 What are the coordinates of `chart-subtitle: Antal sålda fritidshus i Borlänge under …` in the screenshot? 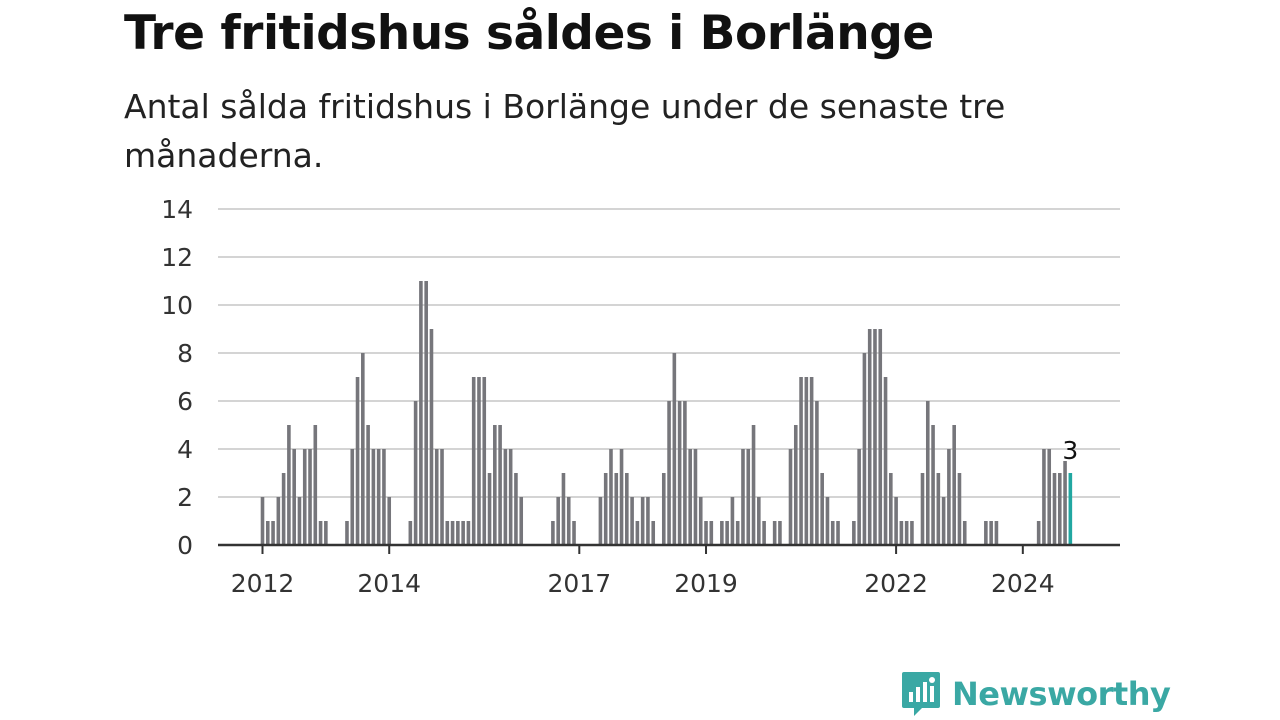 It's located at (565, 131).